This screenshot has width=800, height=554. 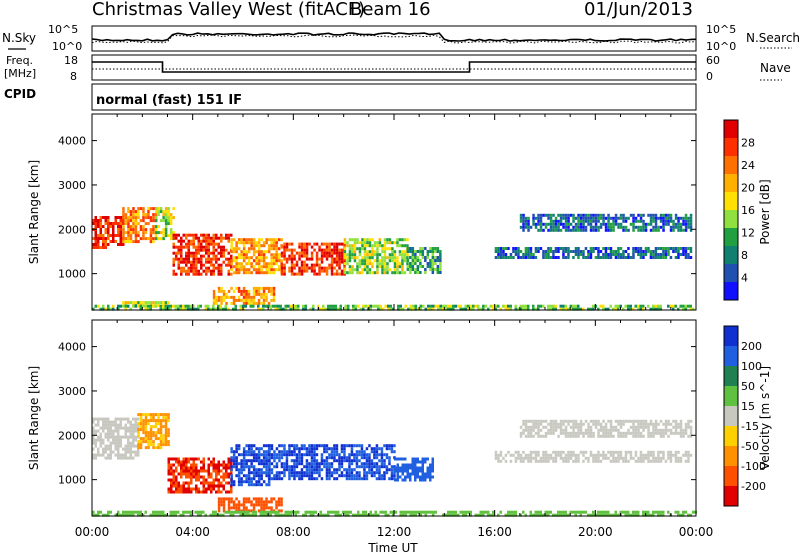 I want to click on beam-title: Beam 16, so click(x=390, y=10).